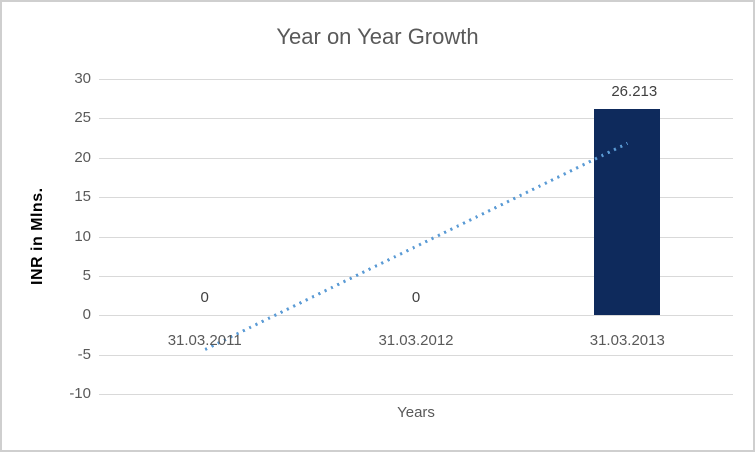 The width and height of the screenshot is (755, 452). What do you see at coordinates (82, 118) in the screenshot?
I see `y-tick-label: 25` at bounding box center [82, 118].